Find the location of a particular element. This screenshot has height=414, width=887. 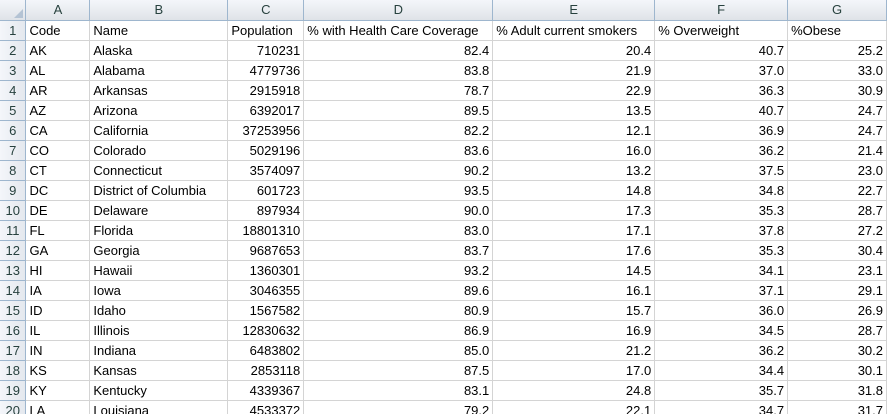

cell-g18: 30.1 is located at coordinates (837, 370).